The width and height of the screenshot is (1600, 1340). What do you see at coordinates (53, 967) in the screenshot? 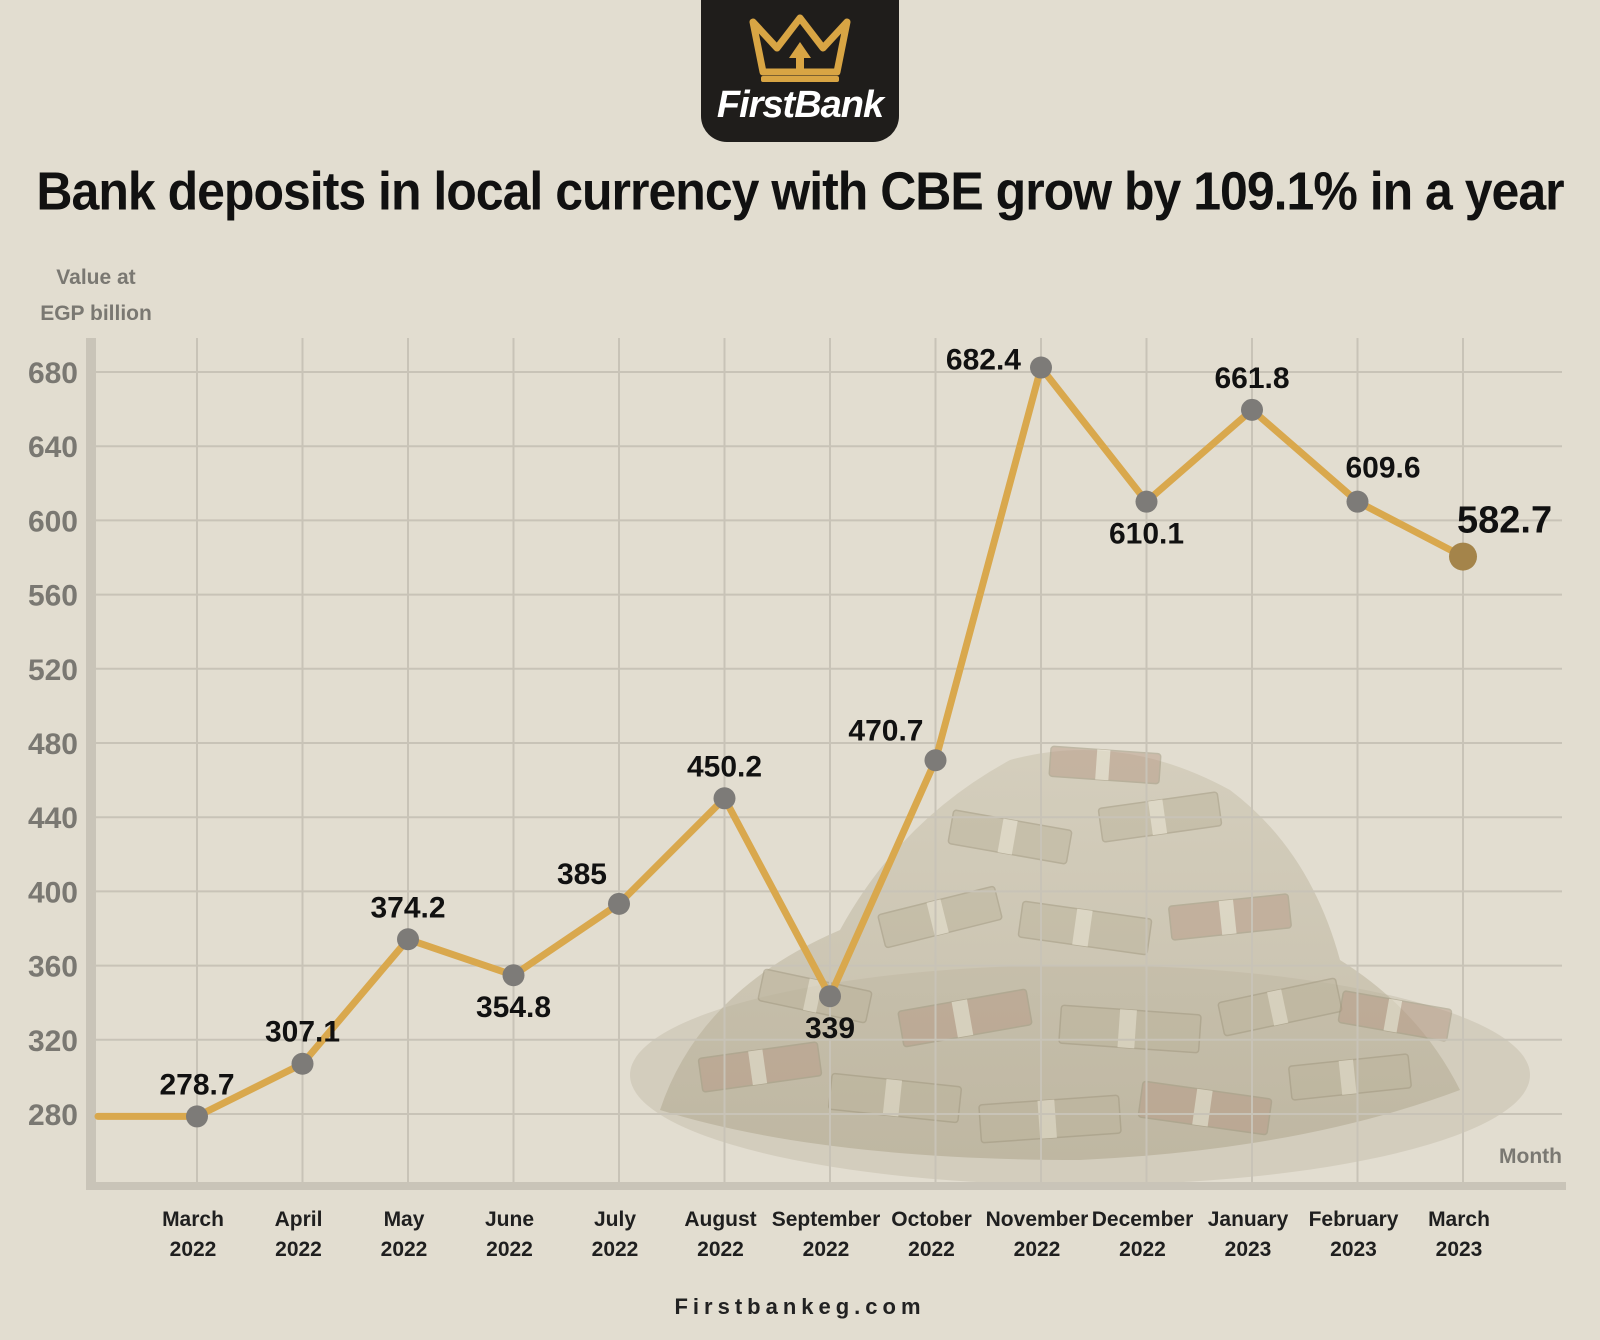
I see `y-tick-label: 360` at bounding box center [53, 967].